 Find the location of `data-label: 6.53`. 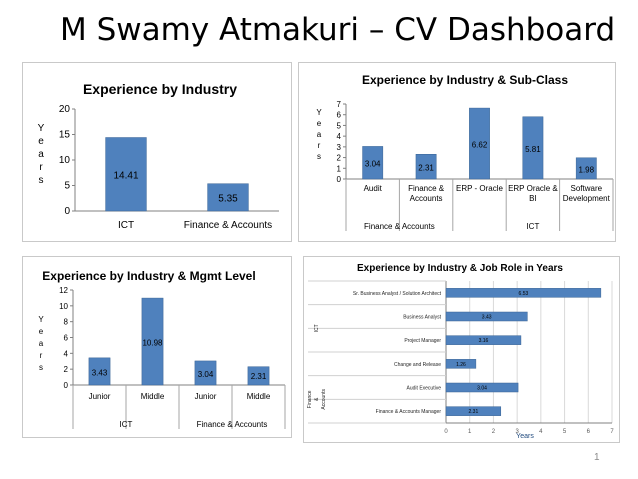

data-label: 6.53 is located at coordinates (524, 294).